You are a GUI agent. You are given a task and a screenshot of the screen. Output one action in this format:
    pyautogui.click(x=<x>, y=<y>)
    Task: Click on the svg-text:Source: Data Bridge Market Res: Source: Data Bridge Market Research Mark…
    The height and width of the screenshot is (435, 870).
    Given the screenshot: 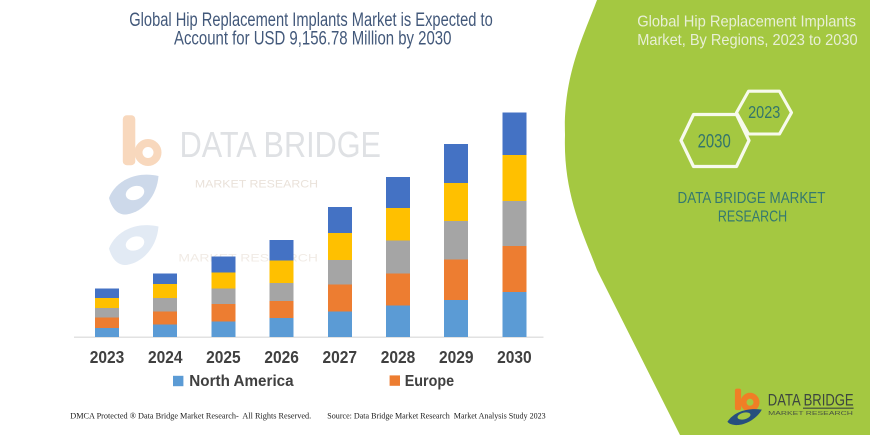 What is the action you would take?
    pyautogui.click(x=436, y=416)
    